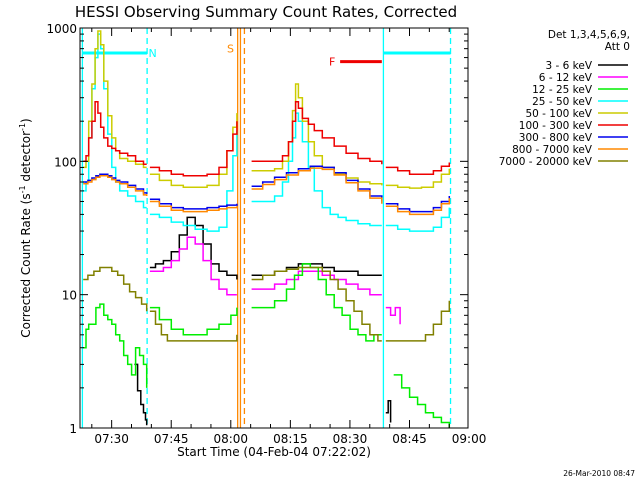  I want to click on legend-label-5: 50 - 100 keV, so click(558, 114).